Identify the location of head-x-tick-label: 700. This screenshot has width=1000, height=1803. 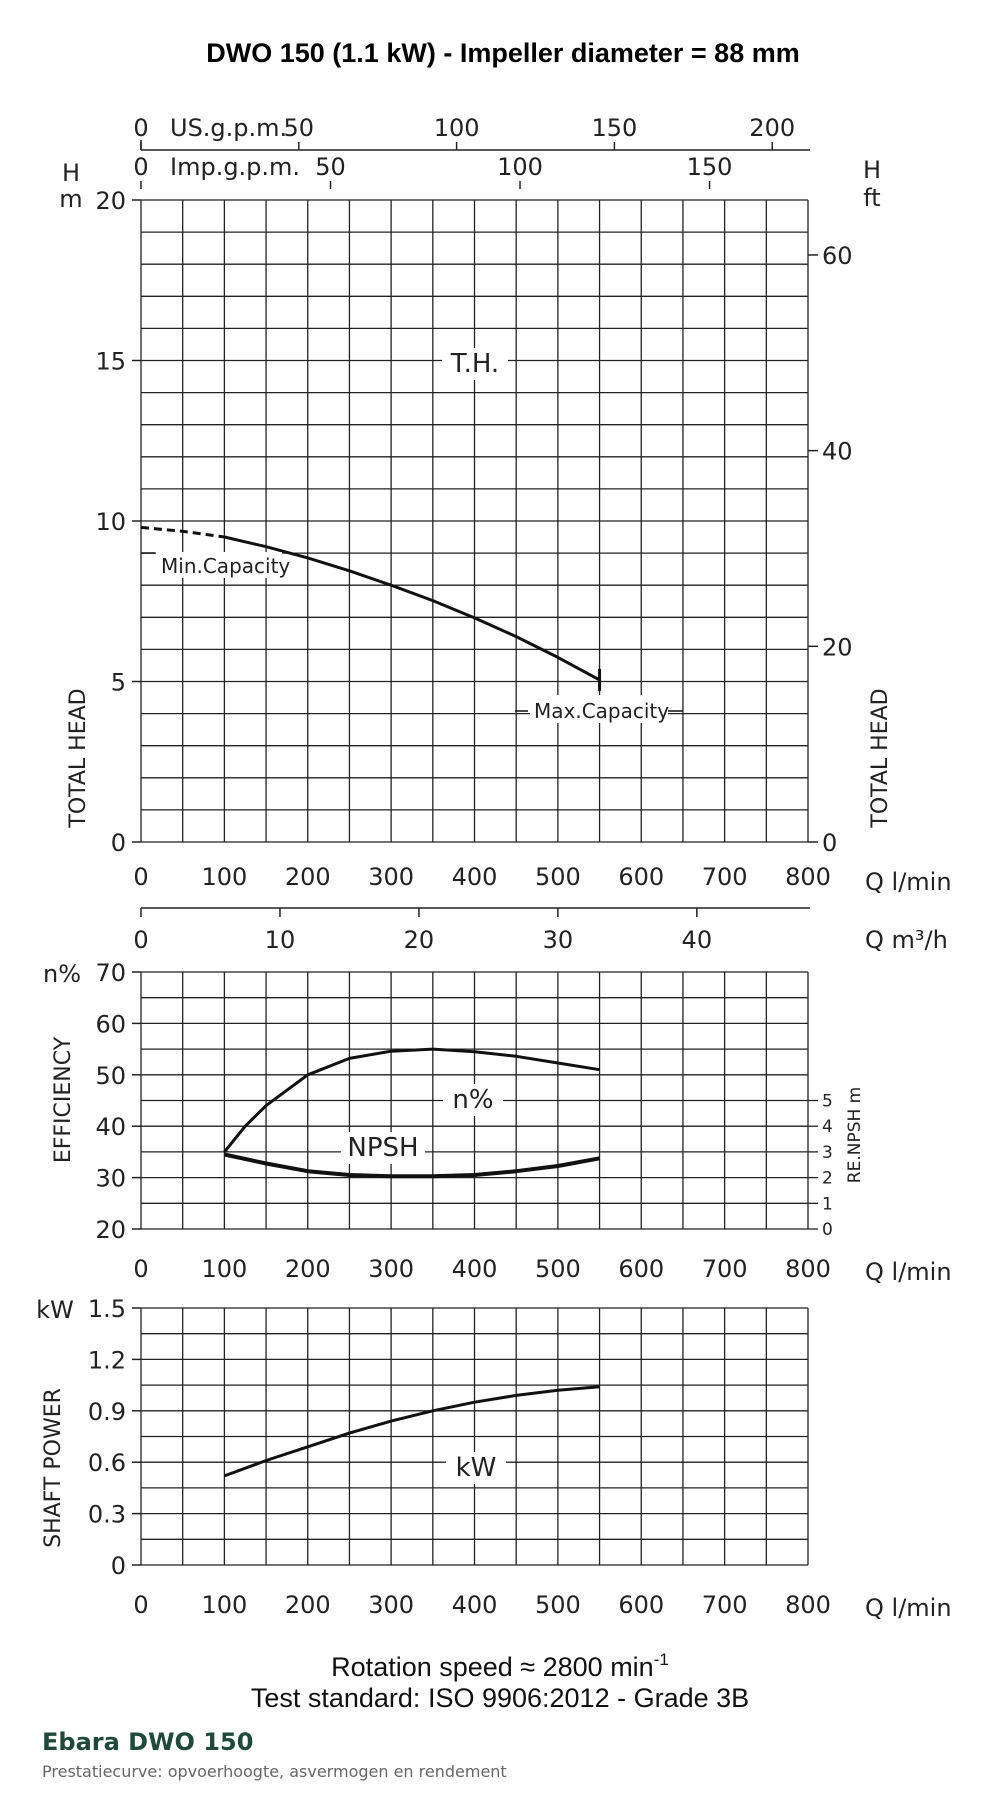
(725, 877).